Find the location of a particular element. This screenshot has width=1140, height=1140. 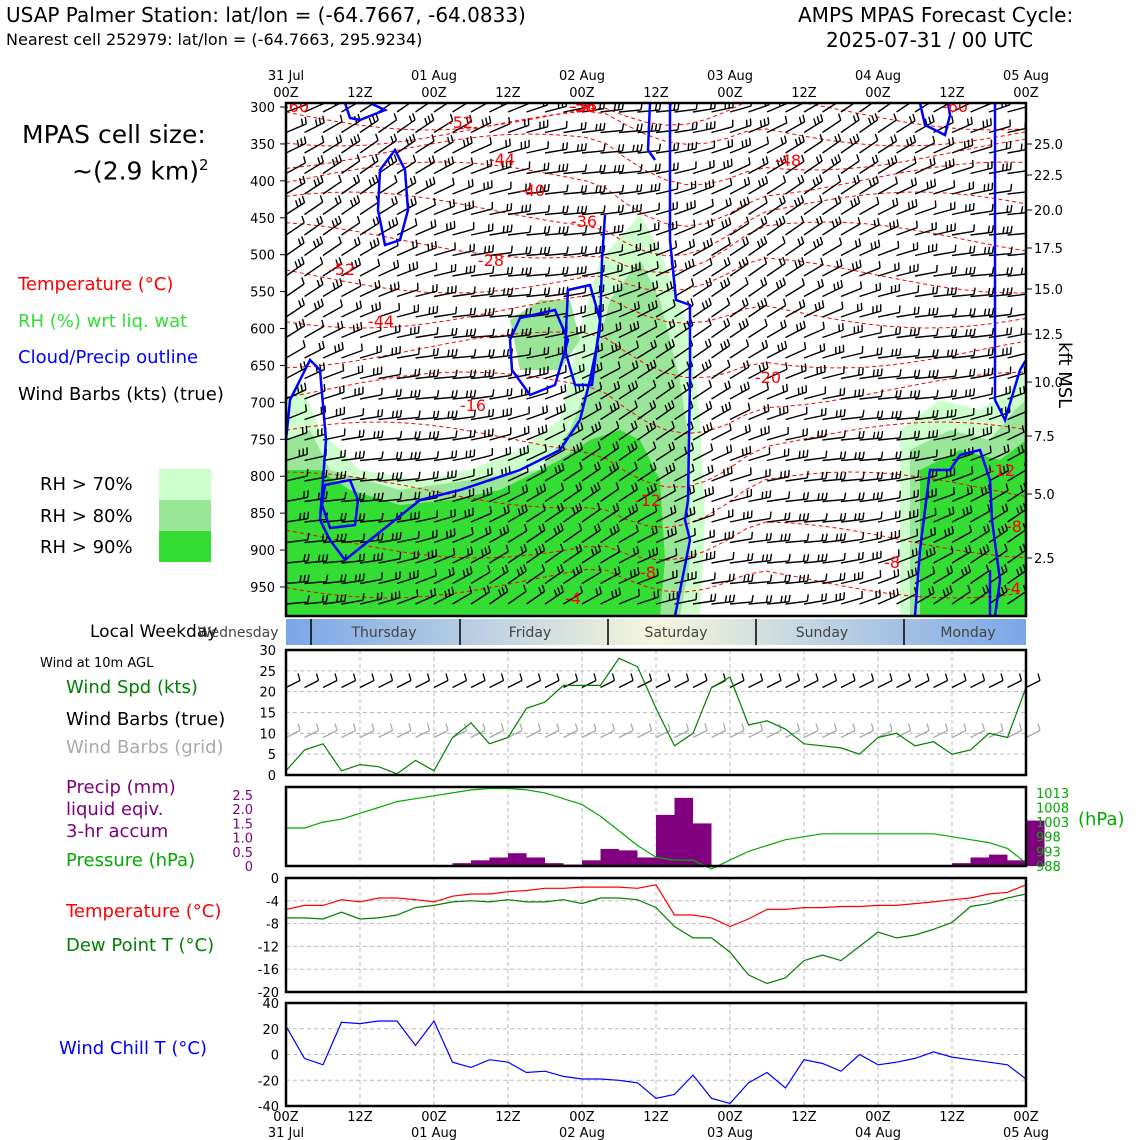

top-date-label: 04 Aug is located at coordinates (878, 76).